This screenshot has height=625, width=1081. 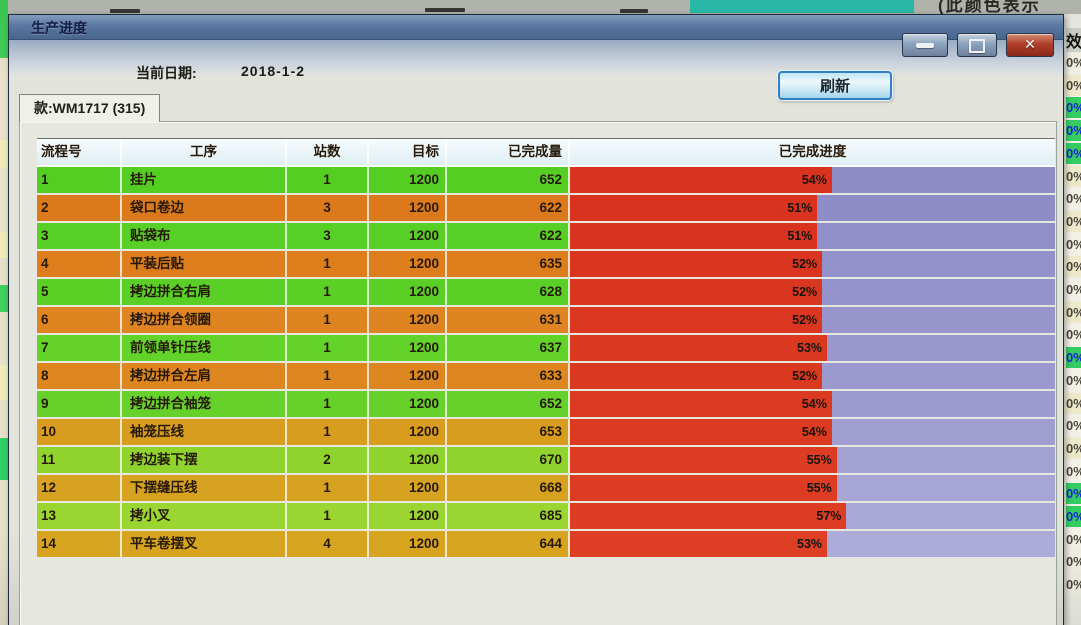 I want to click on style-tab-wm1717: 款:WM1717 (315), so click(x=90, y=108).